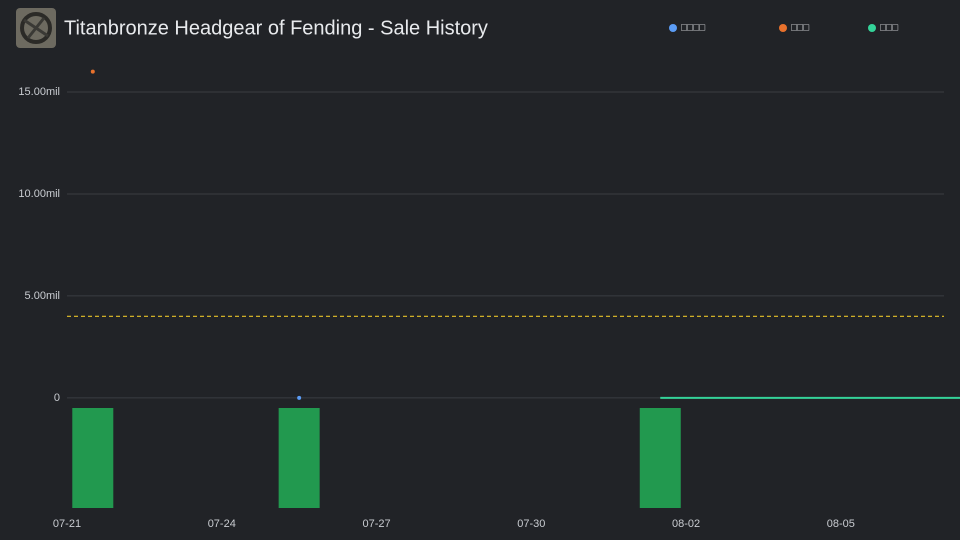 The image size is (960, 540). I want to click on x-tick-label: 07-24, so click(222, 524).